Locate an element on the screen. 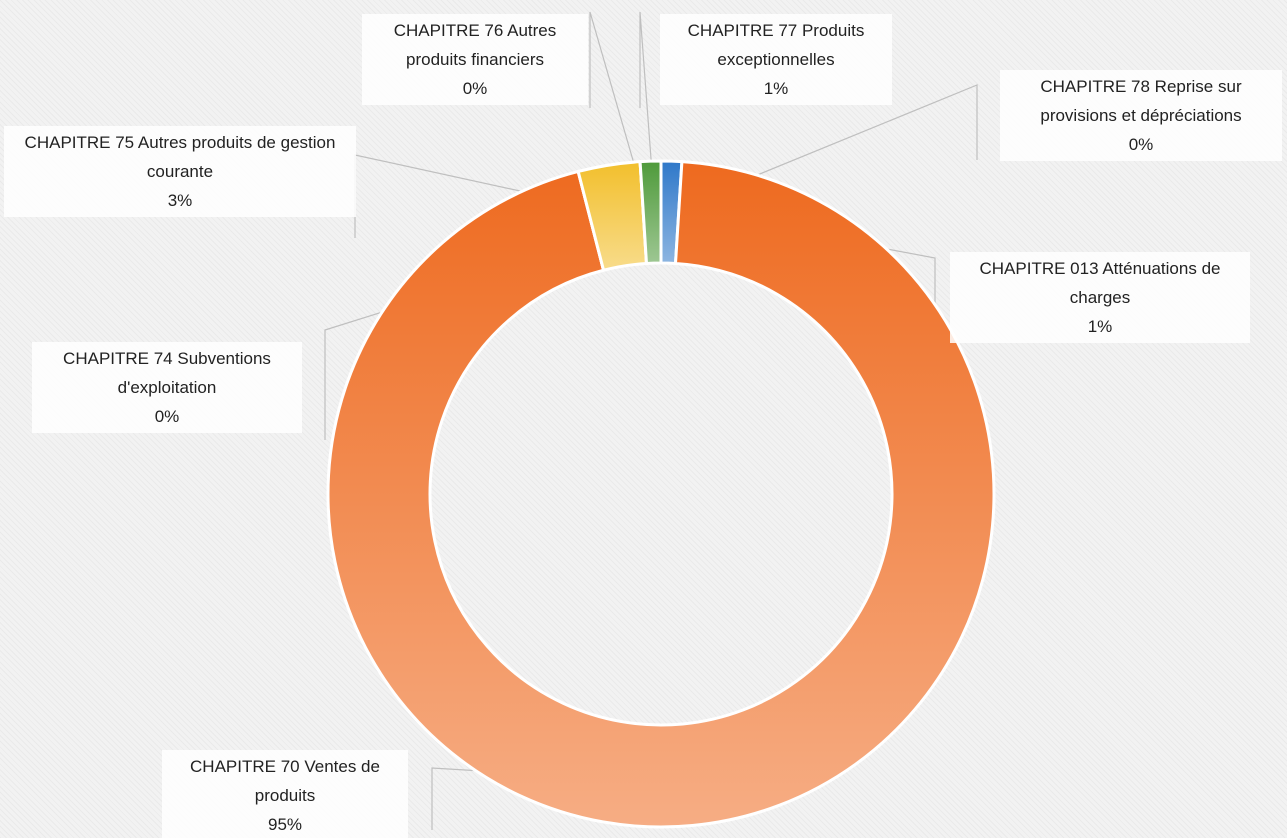  percent-label: 3% is located at coordinates (180, 200).